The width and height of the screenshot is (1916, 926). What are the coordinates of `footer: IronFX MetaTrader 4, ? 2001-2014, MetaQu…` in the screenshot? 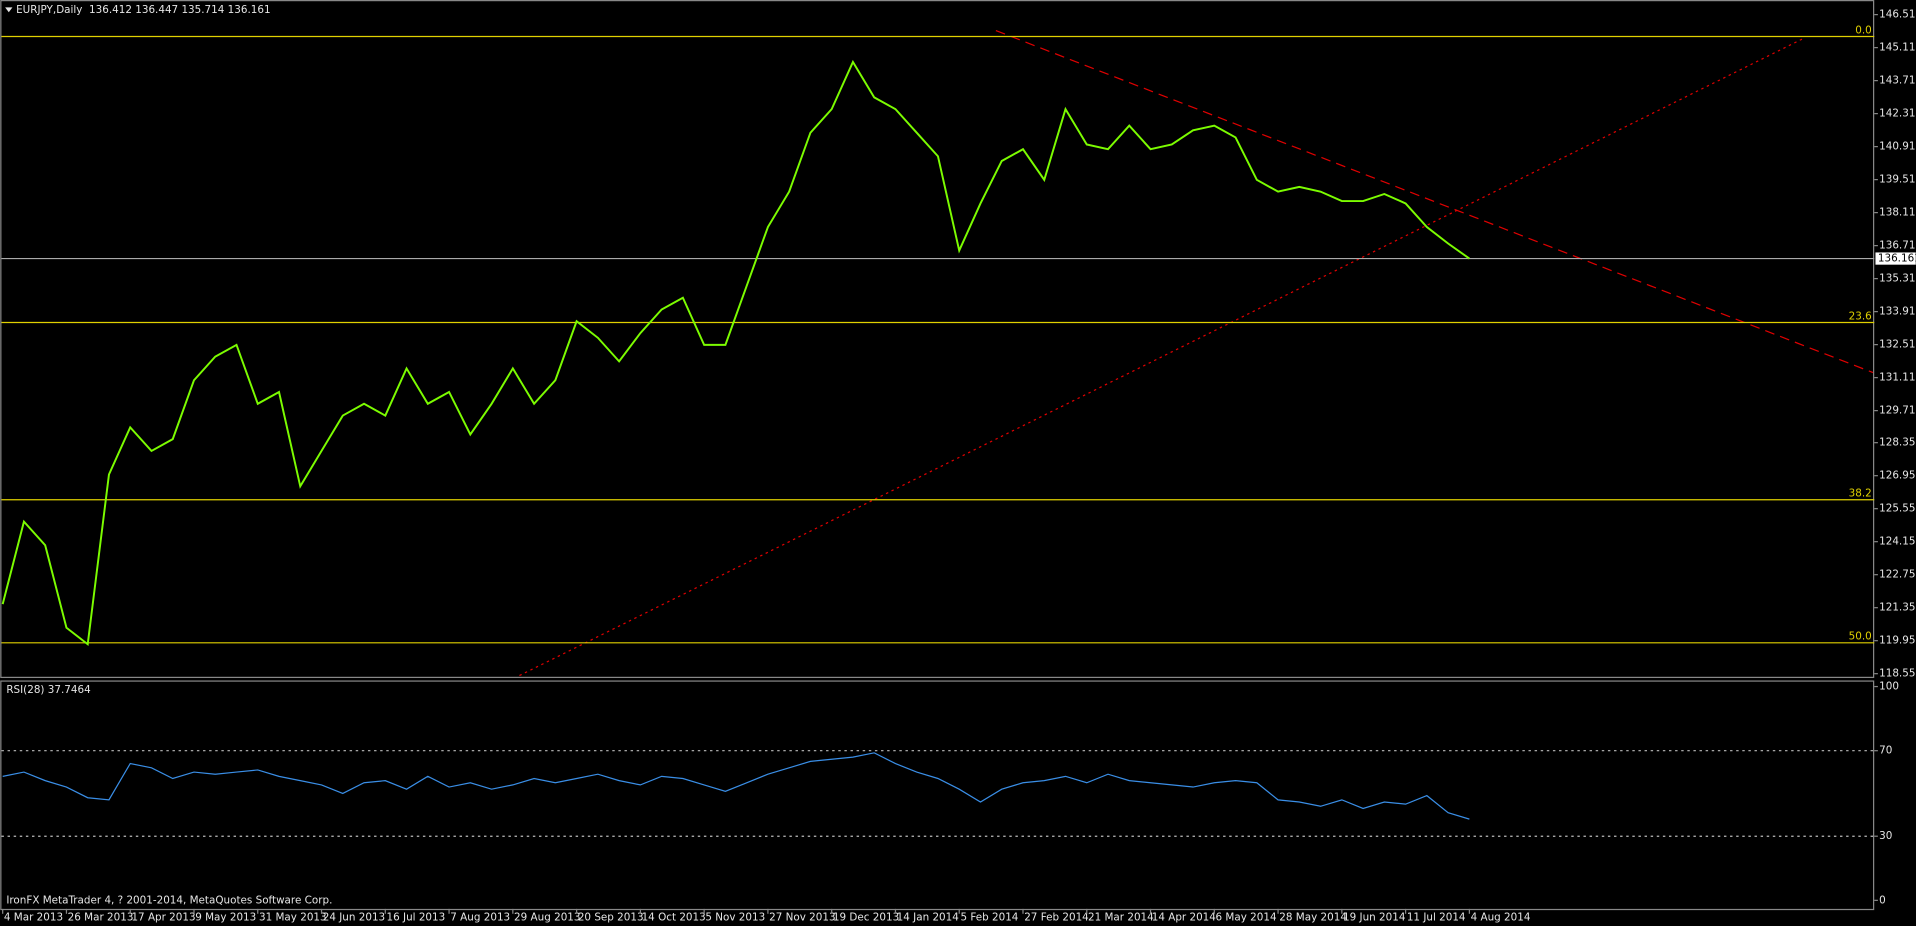 It's located at (169, 900).